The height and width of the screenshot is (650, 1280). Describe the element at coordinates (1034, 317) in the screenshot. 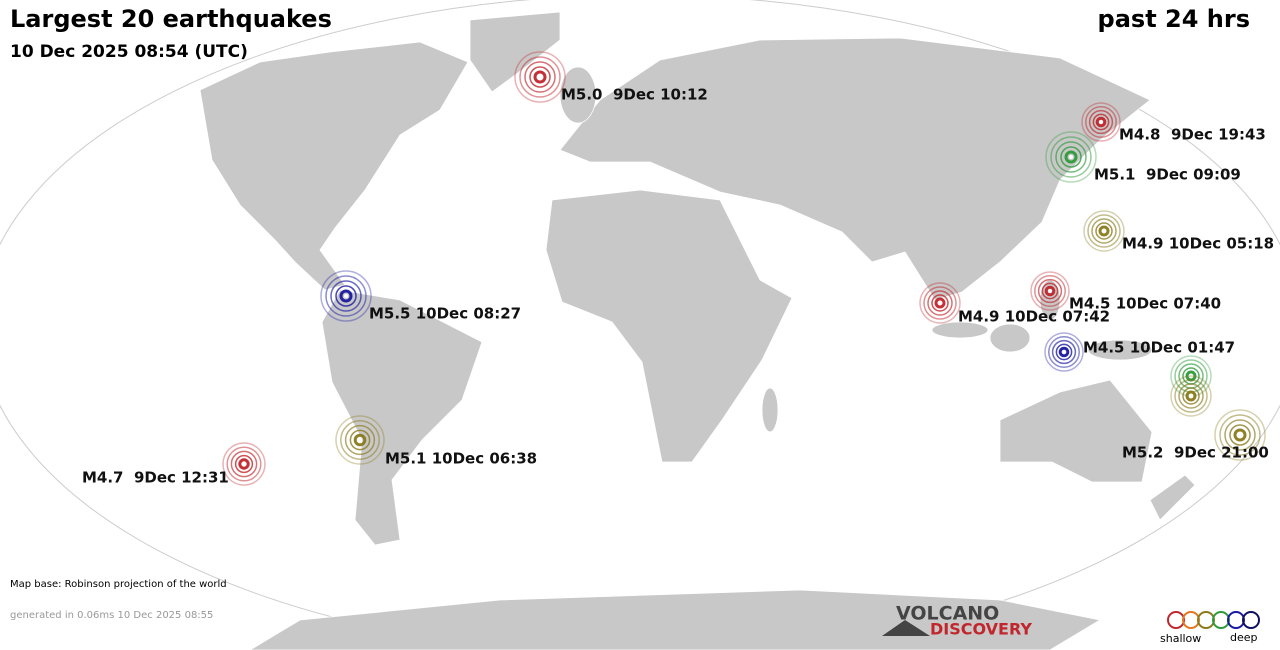

I see `quake-label: M4.9 10Dec 07:42` at that location.